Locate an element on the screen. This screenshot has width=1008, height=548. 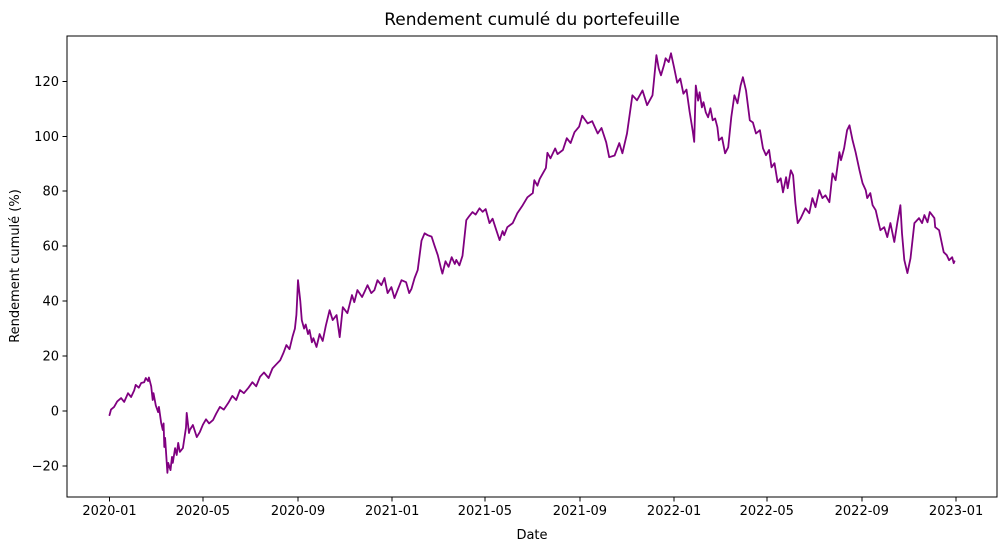
y-tick-label: −20 is located at coordinates (45, 467).